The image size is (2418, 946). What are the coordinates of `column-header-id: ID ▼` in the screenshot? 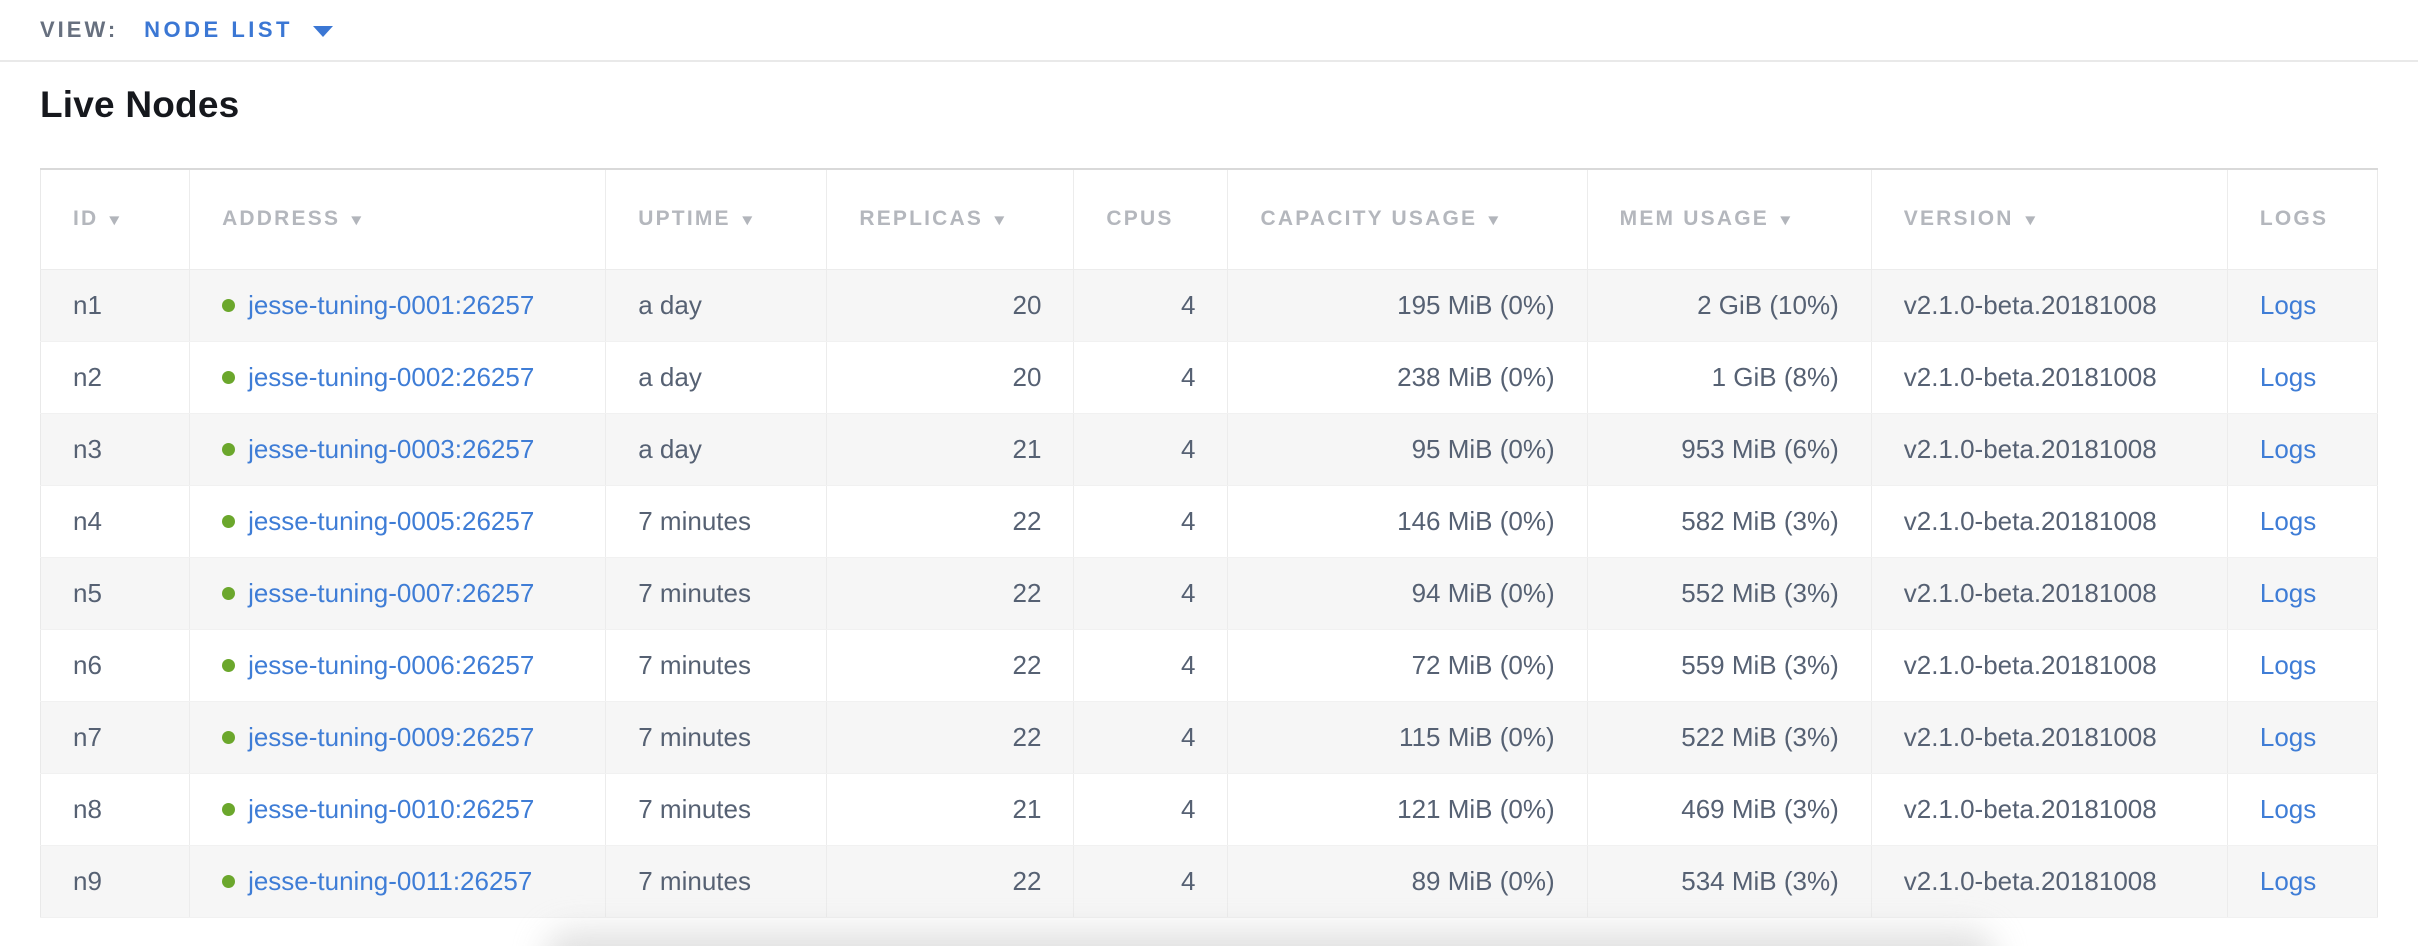 It's located at (115, 219).